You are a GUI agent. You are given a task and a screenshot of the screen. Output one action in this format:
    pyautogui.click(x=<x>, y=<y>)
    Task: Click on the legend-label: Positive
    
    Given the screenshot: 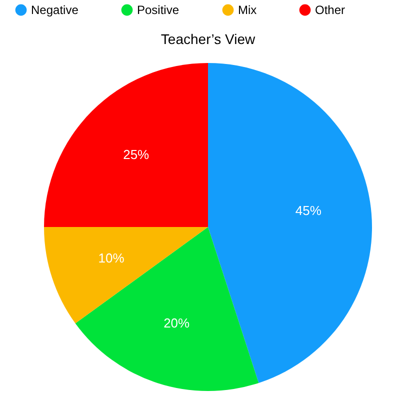 What is the action you would take?
    pyautogui.click(x=158, y=10)
    